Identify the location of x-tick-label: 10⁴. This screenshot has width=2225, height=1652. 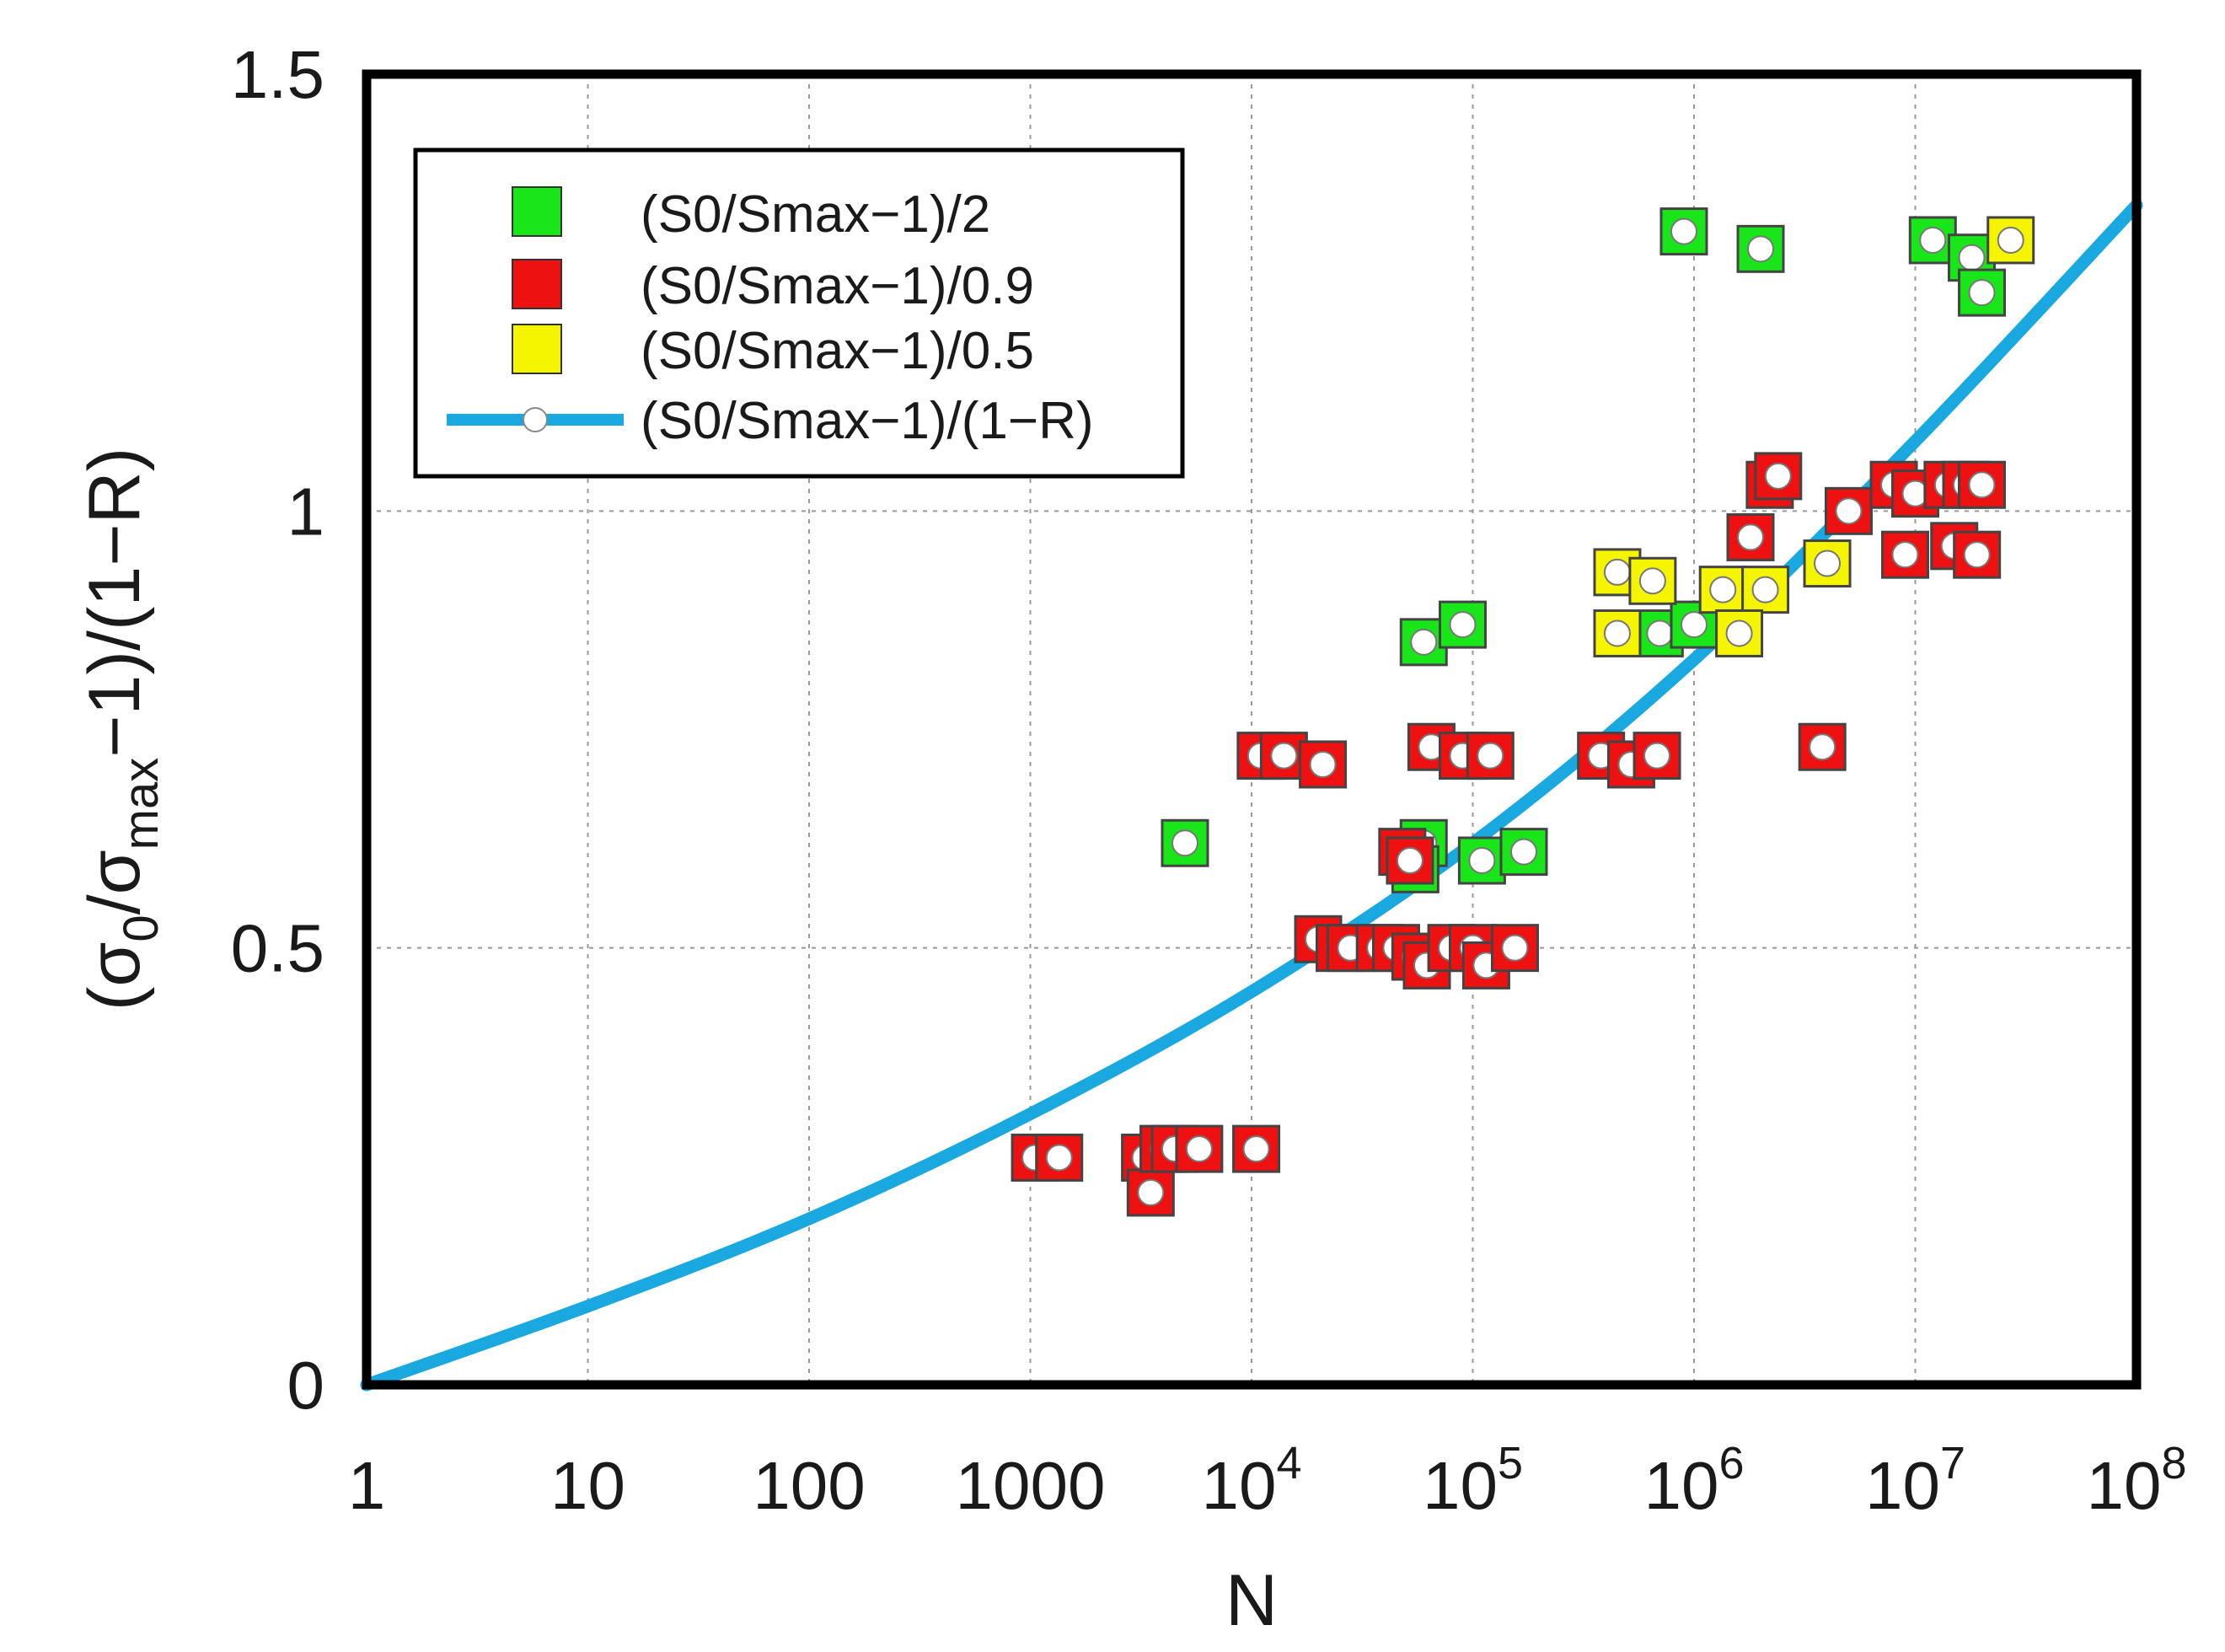
(1251, 1480).